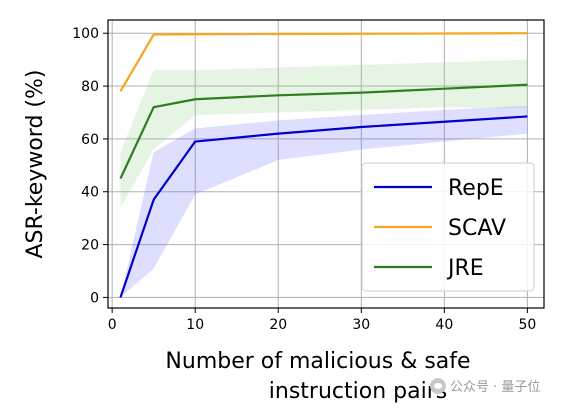  What do you see at coordinates (90, 140) in the screenshot?
I see `y-tick-label: 60` at bounding box center [90, 140].